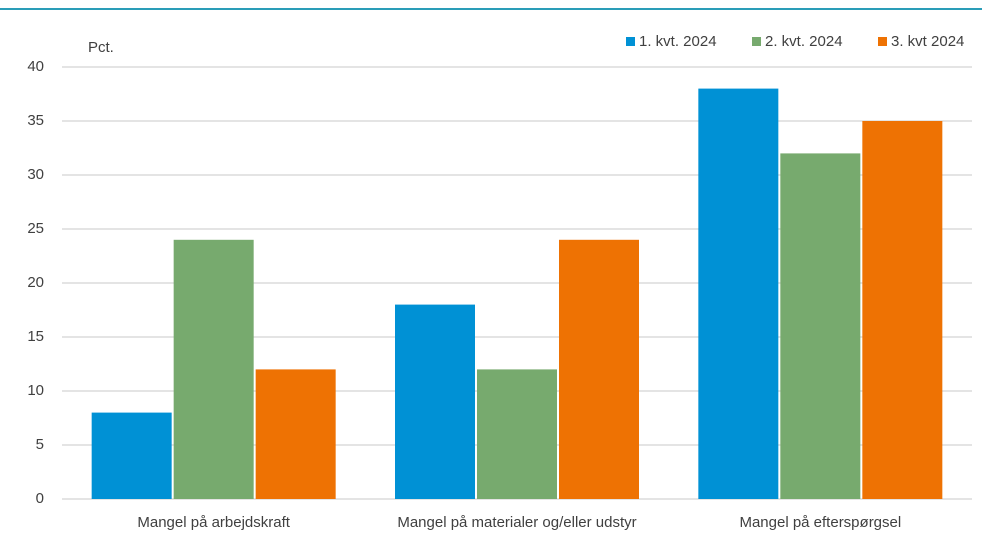 This screenshot has width=982, height=542. Describe the element at coordinates (35, 66) in the screenshot. I see `y-tick-label: 40` at that location.